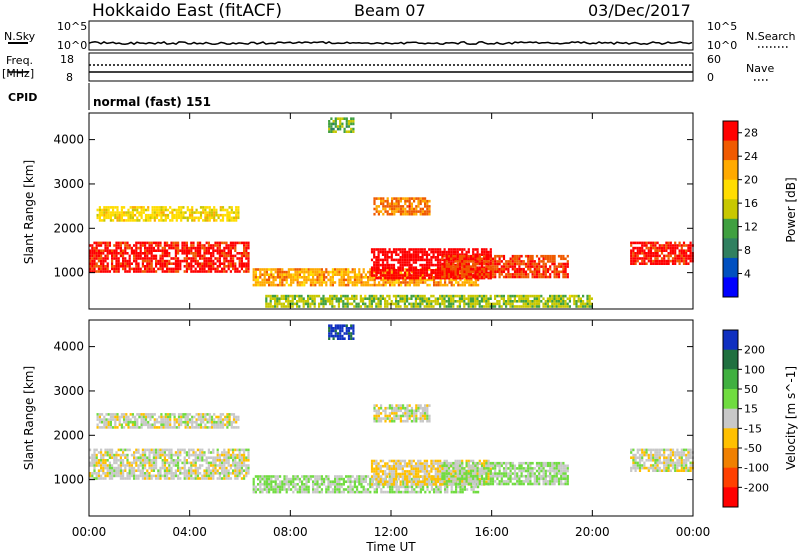  Describe the element at coordinates (402, 206) in the screenshot. I see `power-region` at that location.